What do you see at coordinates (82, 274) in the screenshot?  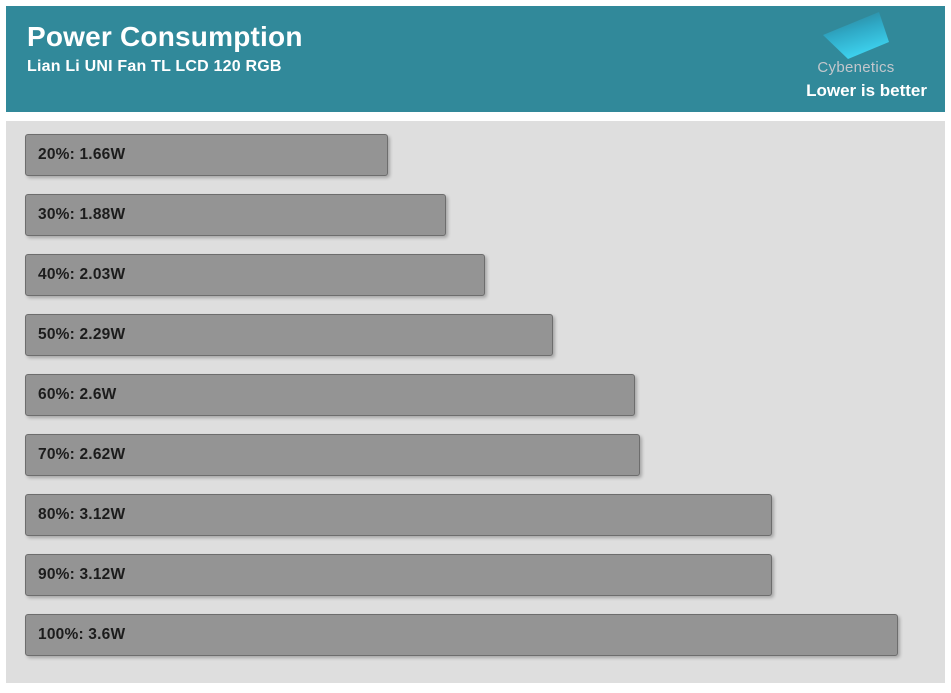 I see `bar-label: 40%: 2.03W` at bounding box center [82, 274].